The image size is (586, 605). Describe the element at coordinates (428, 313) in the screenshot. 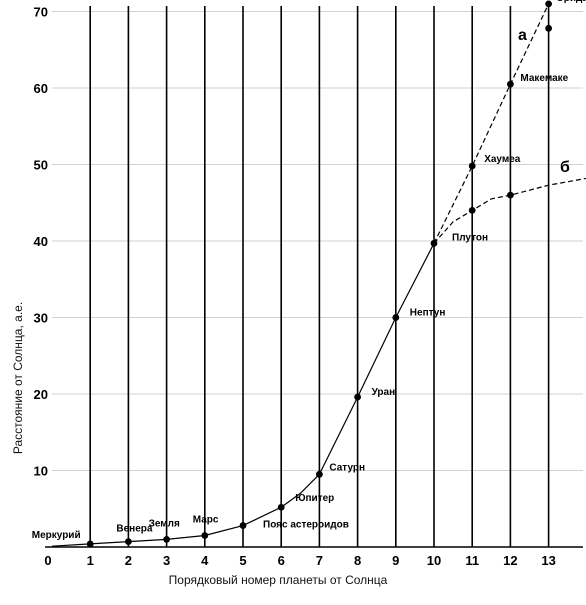

I see `point-label-8: Нептун` at that location.